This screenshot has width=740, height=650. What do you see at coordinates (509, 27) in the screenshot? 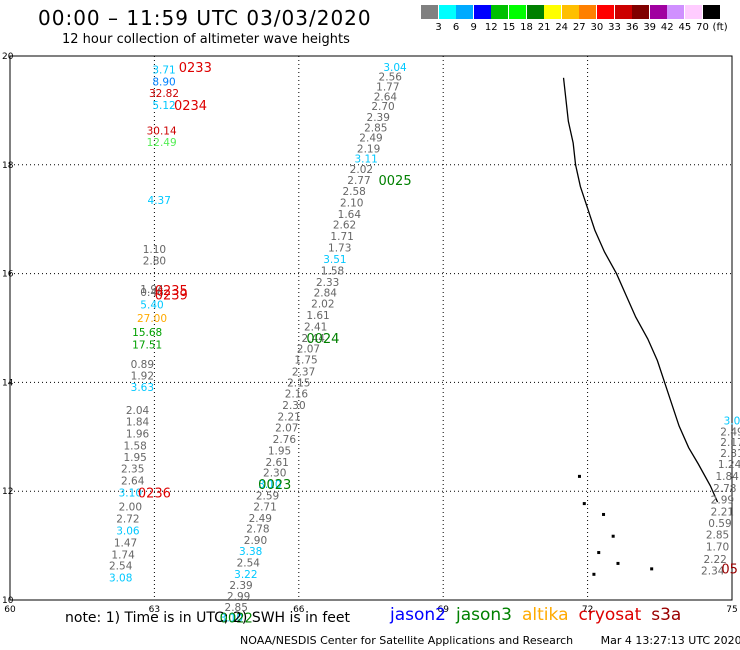
I see `colorbar-label: 15` at bounding box center [509, 27].